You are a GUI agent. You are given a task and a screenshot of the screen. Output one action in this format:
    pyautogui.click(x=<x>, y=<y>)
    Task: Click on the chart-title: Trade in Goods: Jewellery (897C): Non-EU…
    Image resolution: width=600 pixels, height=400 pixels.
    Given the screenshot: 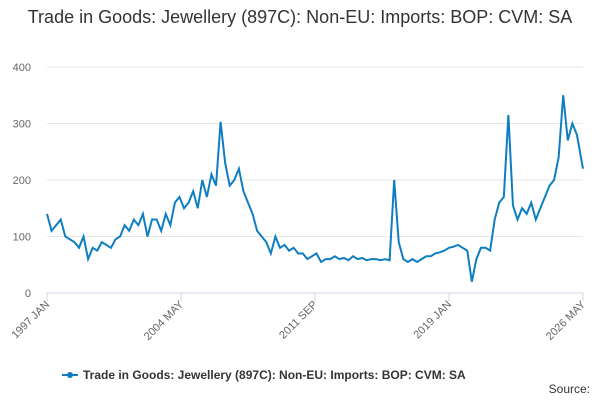 What is the action you would take?
    pyautogui.click(x=300, y=17)
    